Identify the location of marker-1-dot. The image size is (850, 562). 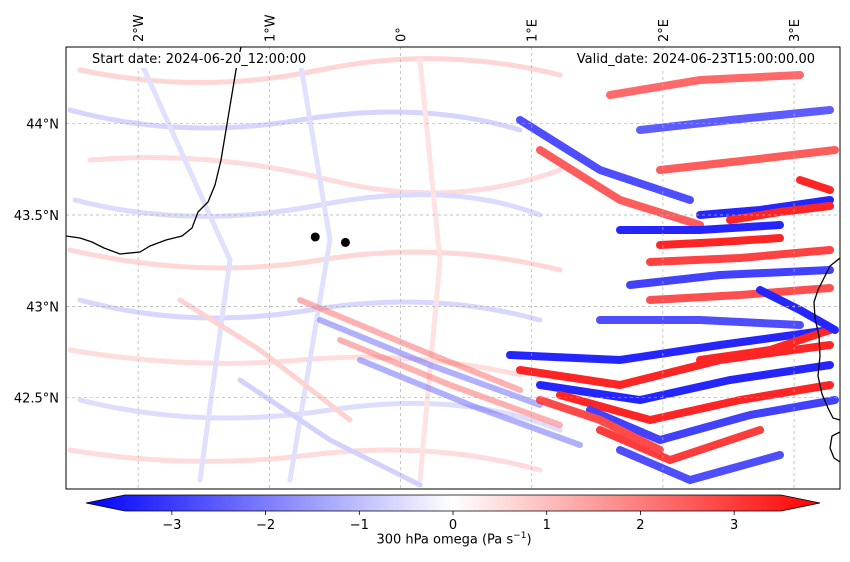
(315, 237).